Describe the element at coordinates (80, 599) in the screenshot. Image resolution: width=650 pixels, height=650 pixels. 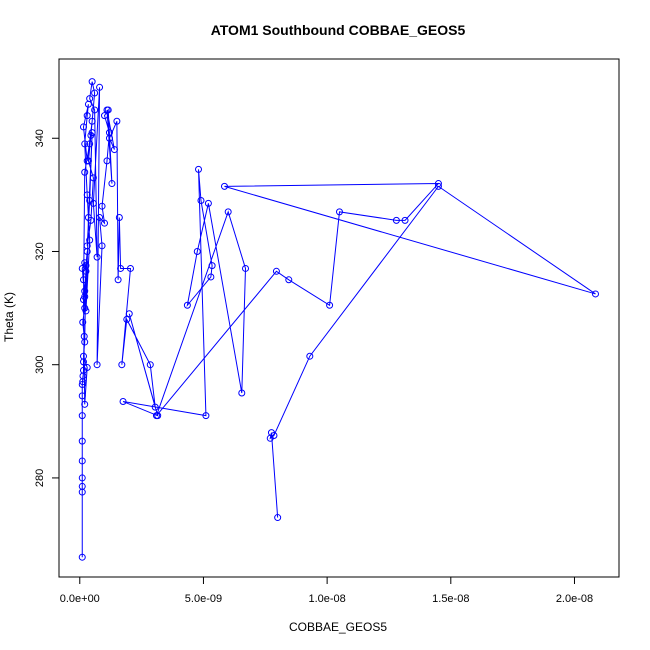
I see `x-tick-label: 0.0e+00` at that location.